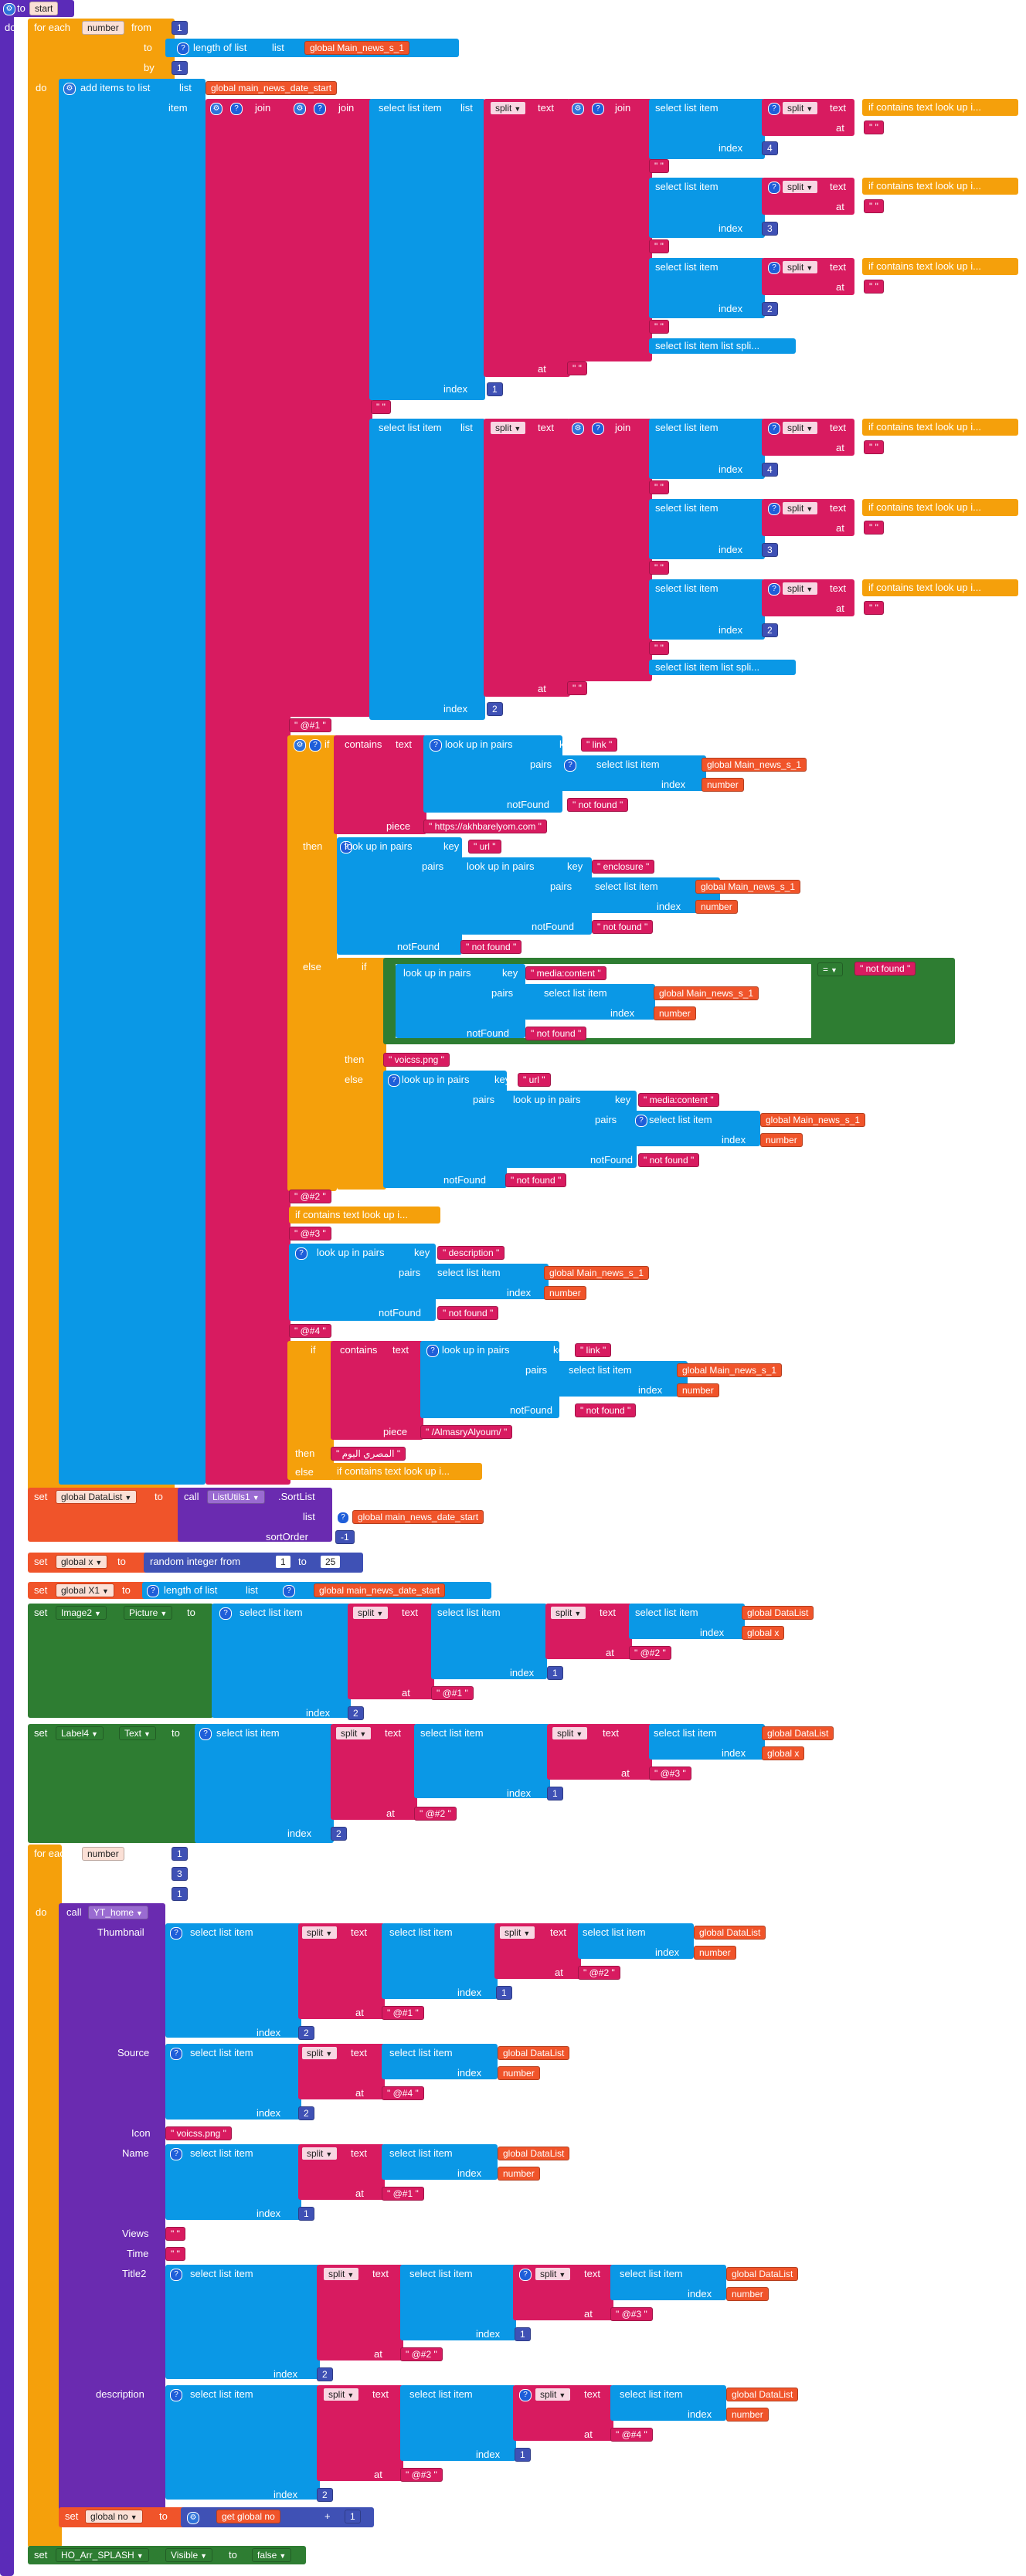 The width and height of the screenshot is (1026, 2576). Describe the element at coordinates (659, 568) in the screenshot. I see `join-string-2b: " "` at that location.